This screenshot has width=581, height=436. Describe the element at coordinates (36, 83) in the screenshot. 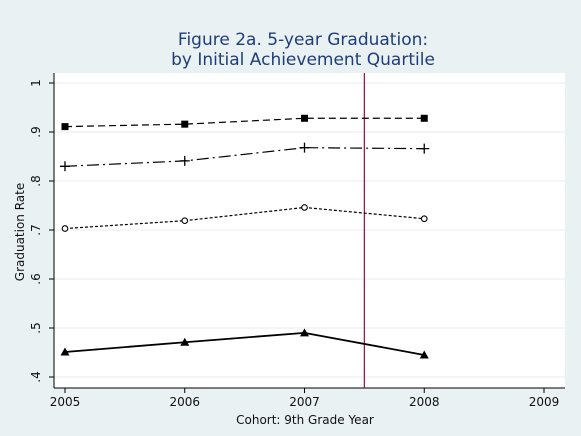

I see `y-tick-label: 1` at that location.